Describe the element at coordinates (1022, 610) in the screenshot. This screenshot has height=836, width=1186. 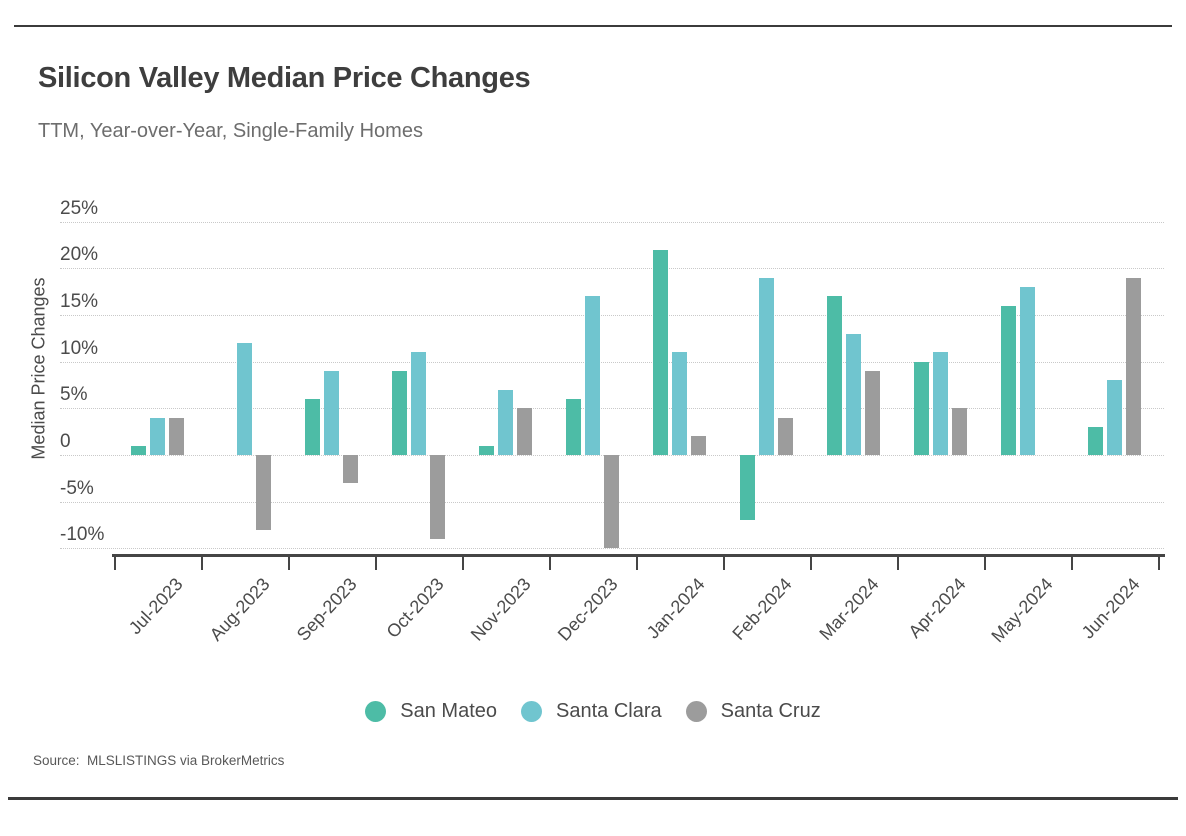
I see `x-tick-label-may-2024: May-2024` at that location.